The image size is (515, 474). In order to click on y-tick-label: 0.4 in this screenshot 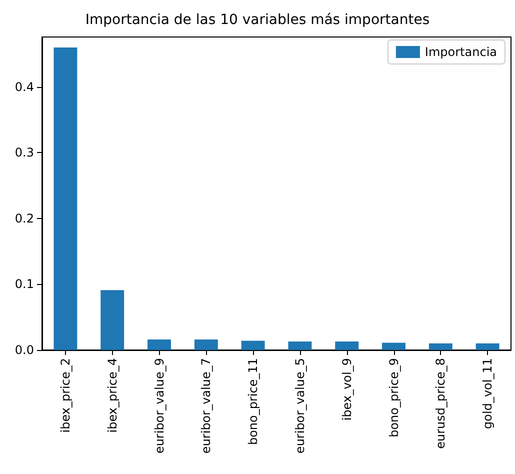, I will do `click(24, 87)`.